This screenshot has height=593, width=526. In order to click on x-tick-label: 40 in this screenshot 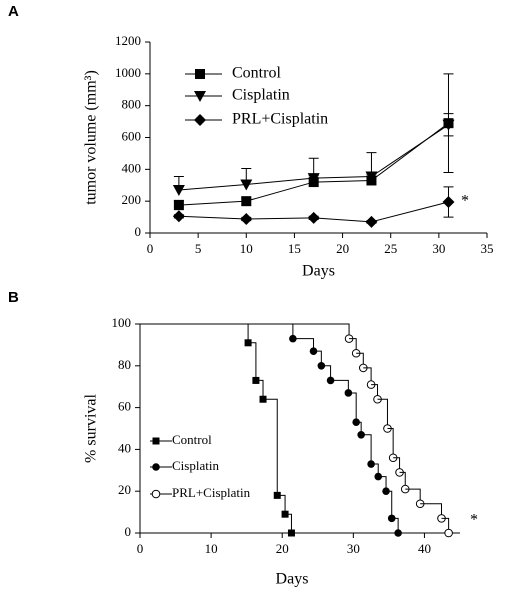, I will do `click(424, 548)`.